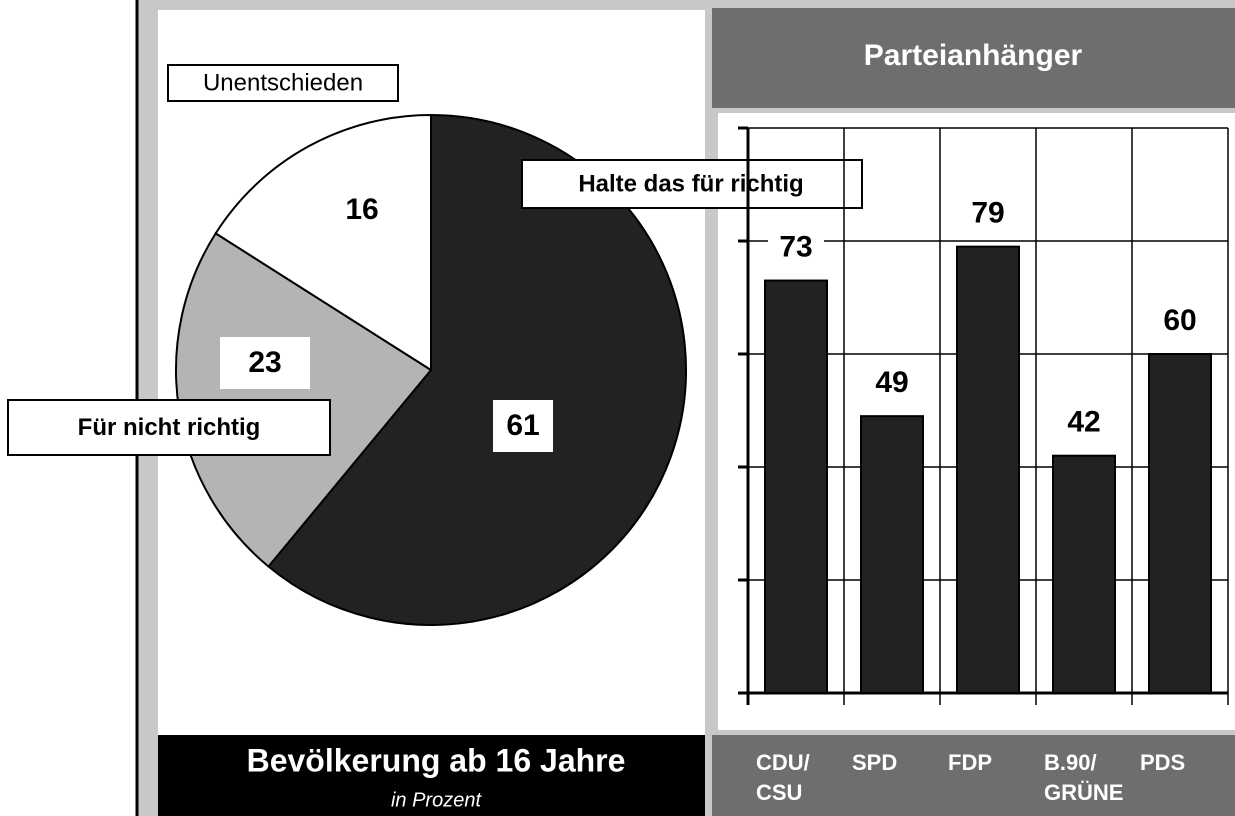 This screenshot has width=1235, height=816. What do you see at coordinates (783, 777) in the screenshot?
I see `x-tick-label: CDU/ CSU` at bounding box center [783, 777].